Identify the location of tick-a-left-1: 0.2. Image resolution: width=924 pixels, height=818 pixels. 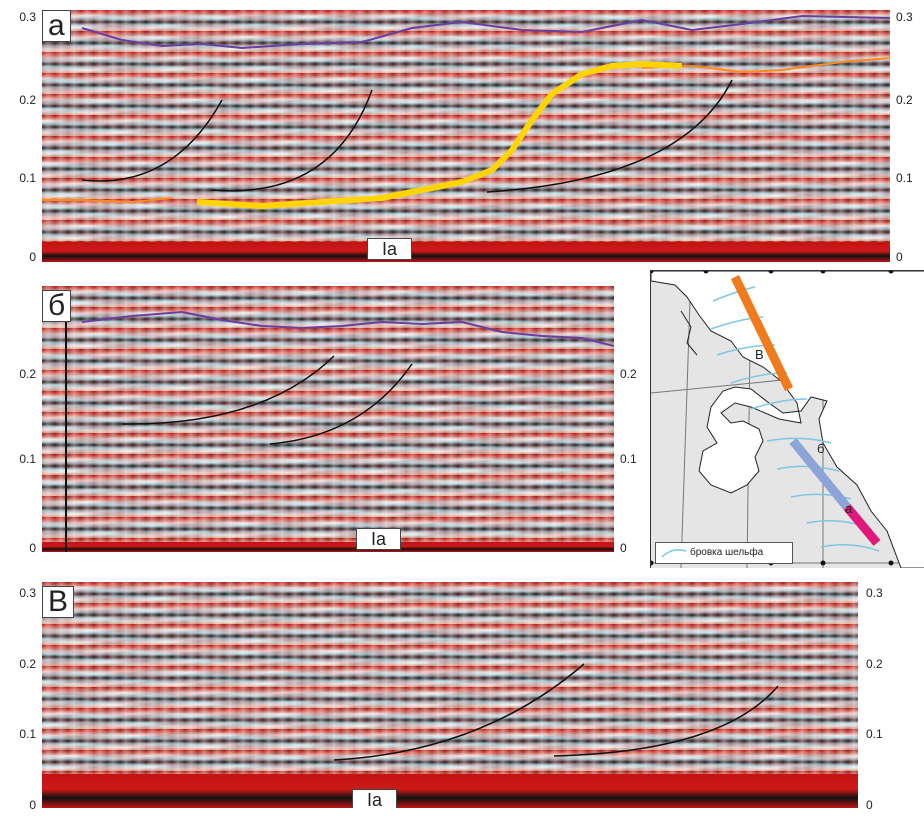
(27, 100).